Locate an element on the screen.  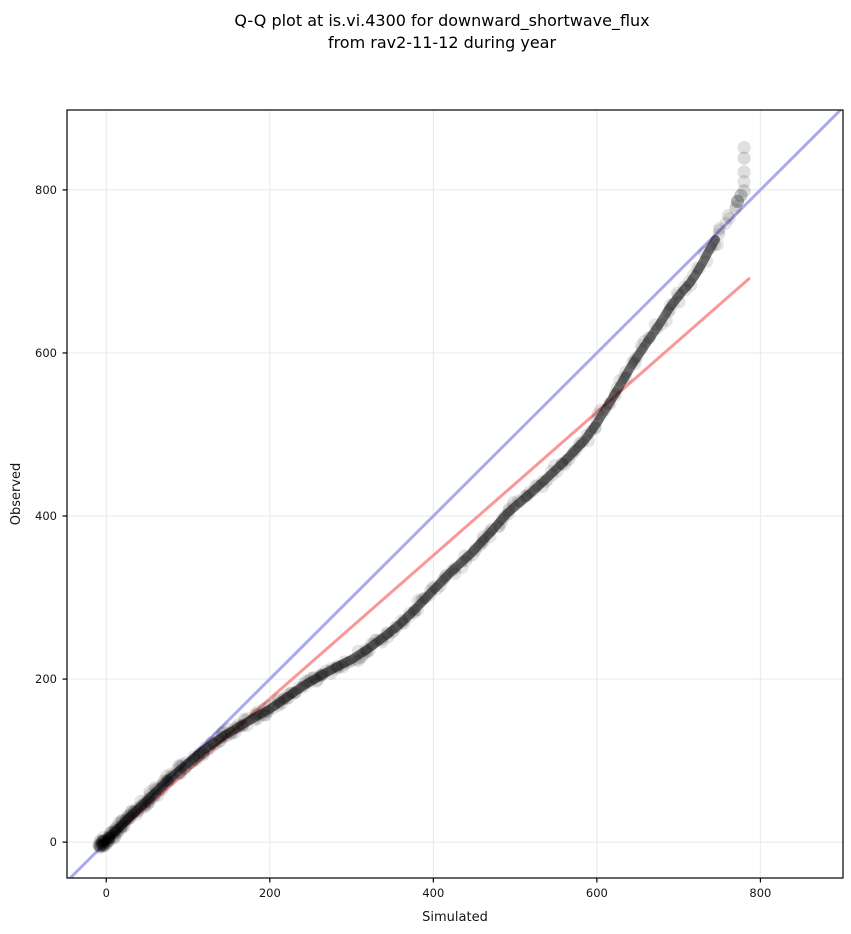
y-tick-label: 200 is located at coordinates (46, 679).